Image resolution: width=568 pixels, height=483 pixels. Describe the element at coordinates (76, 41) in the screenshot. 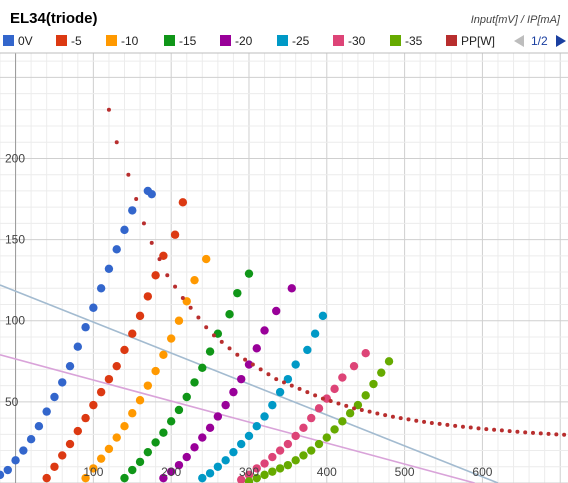

I see `legend-label: -5` at that location.